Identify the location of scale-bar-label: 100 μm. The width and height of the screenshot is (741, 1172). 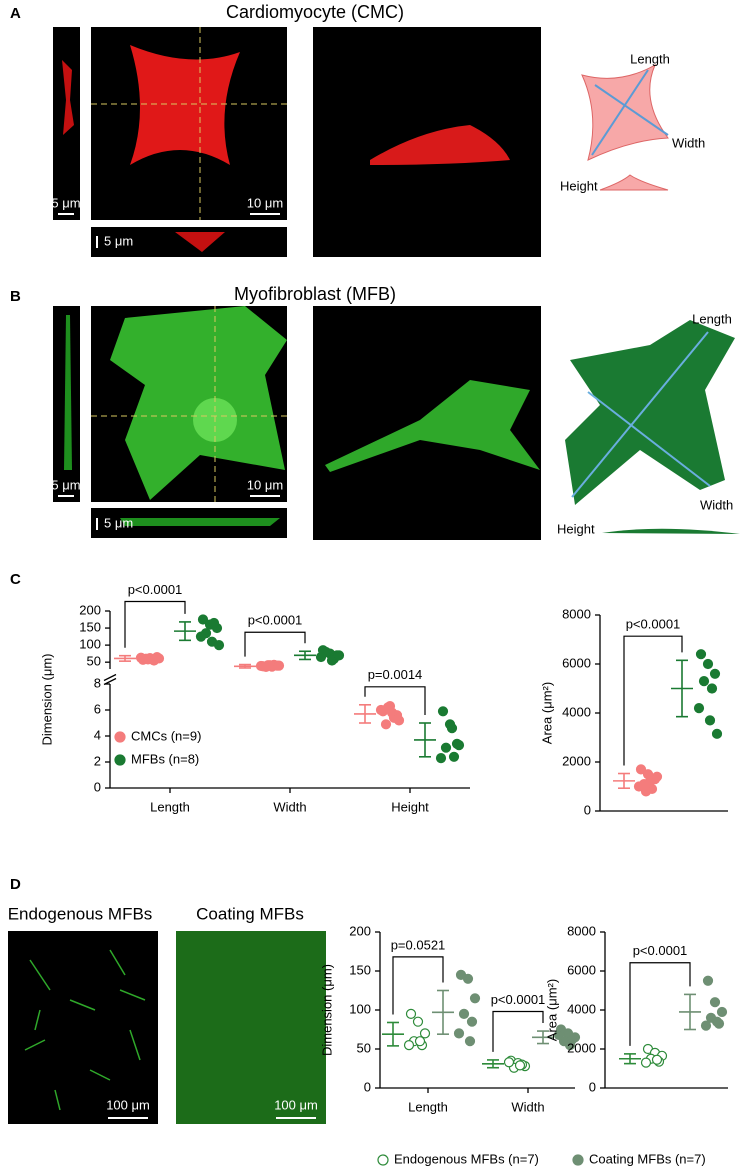
(128, 1104).